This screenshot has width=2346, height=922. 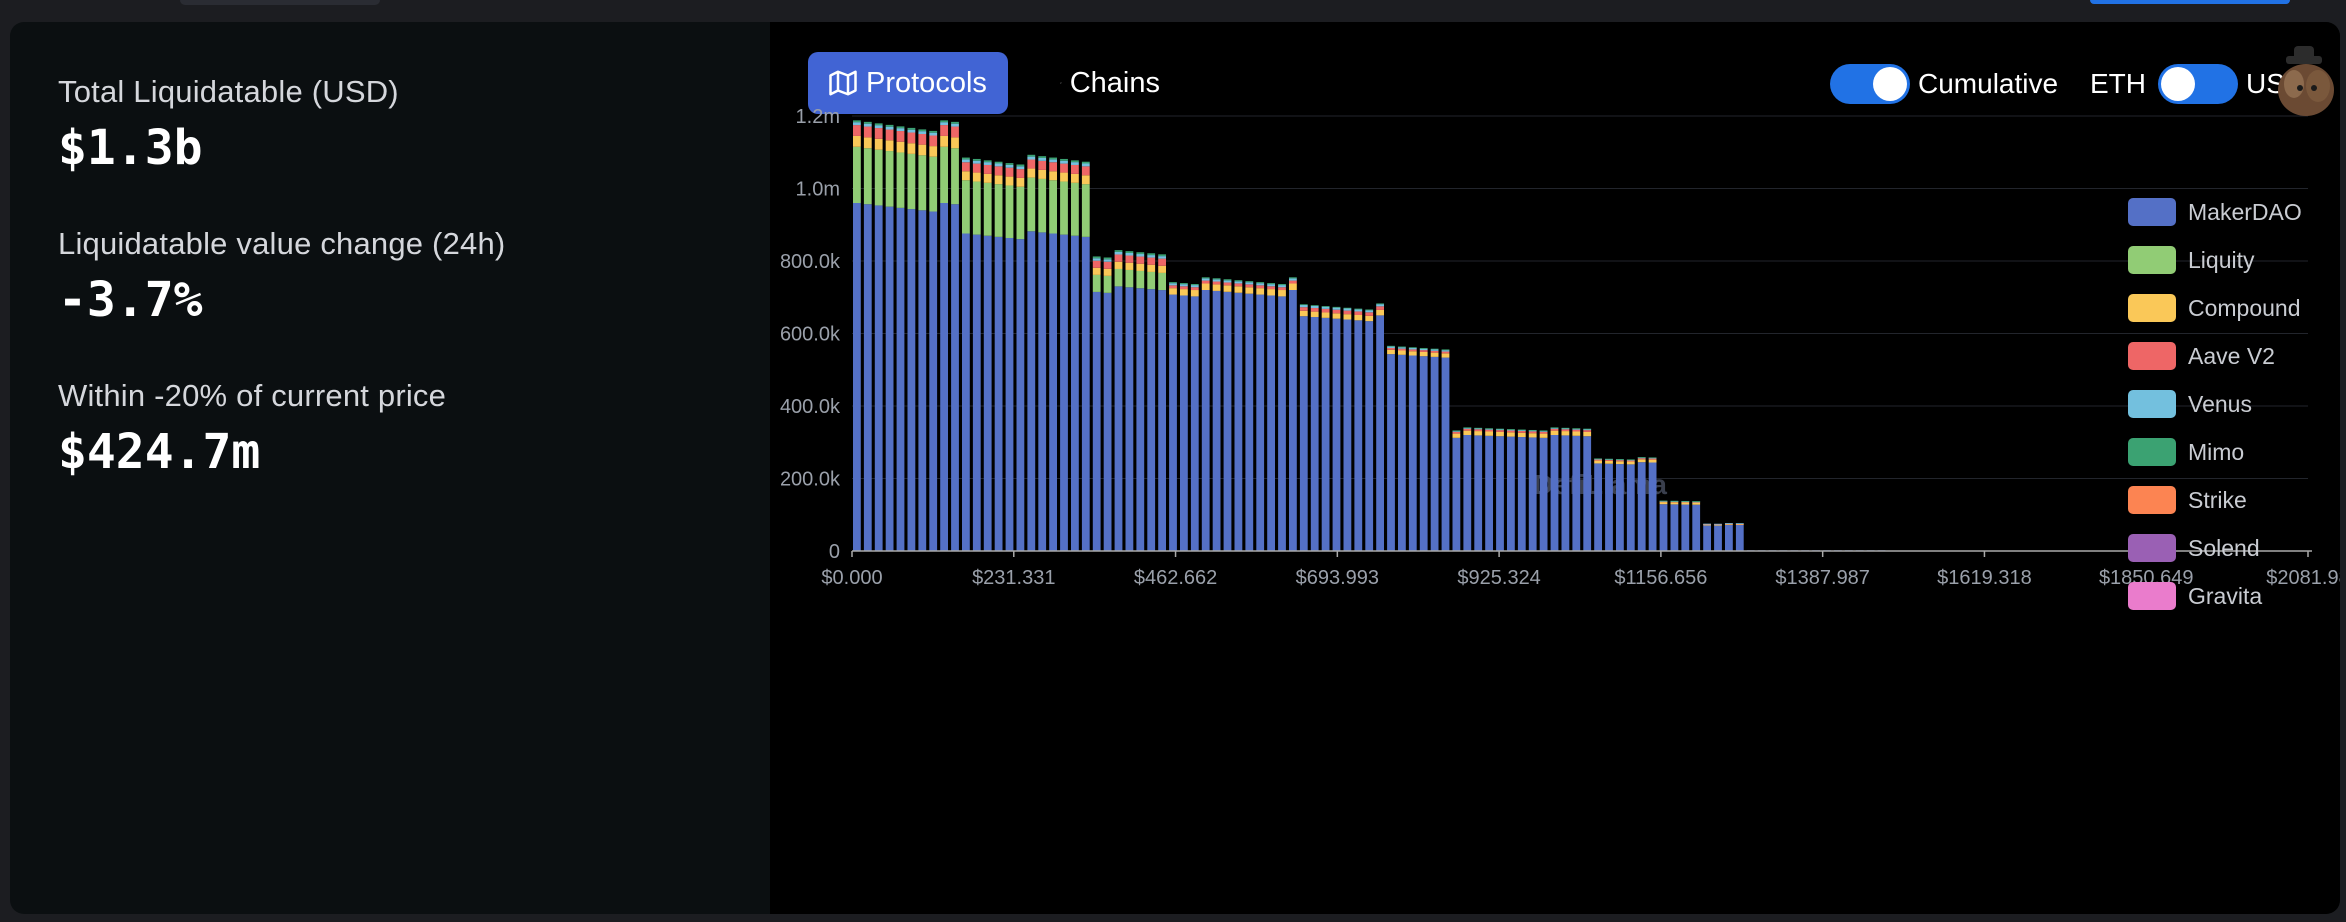 What do you see at coordinates (1110, 83) in the screenshot?
I see `tab-chains: Chains` at bounding box center [1110, 83].